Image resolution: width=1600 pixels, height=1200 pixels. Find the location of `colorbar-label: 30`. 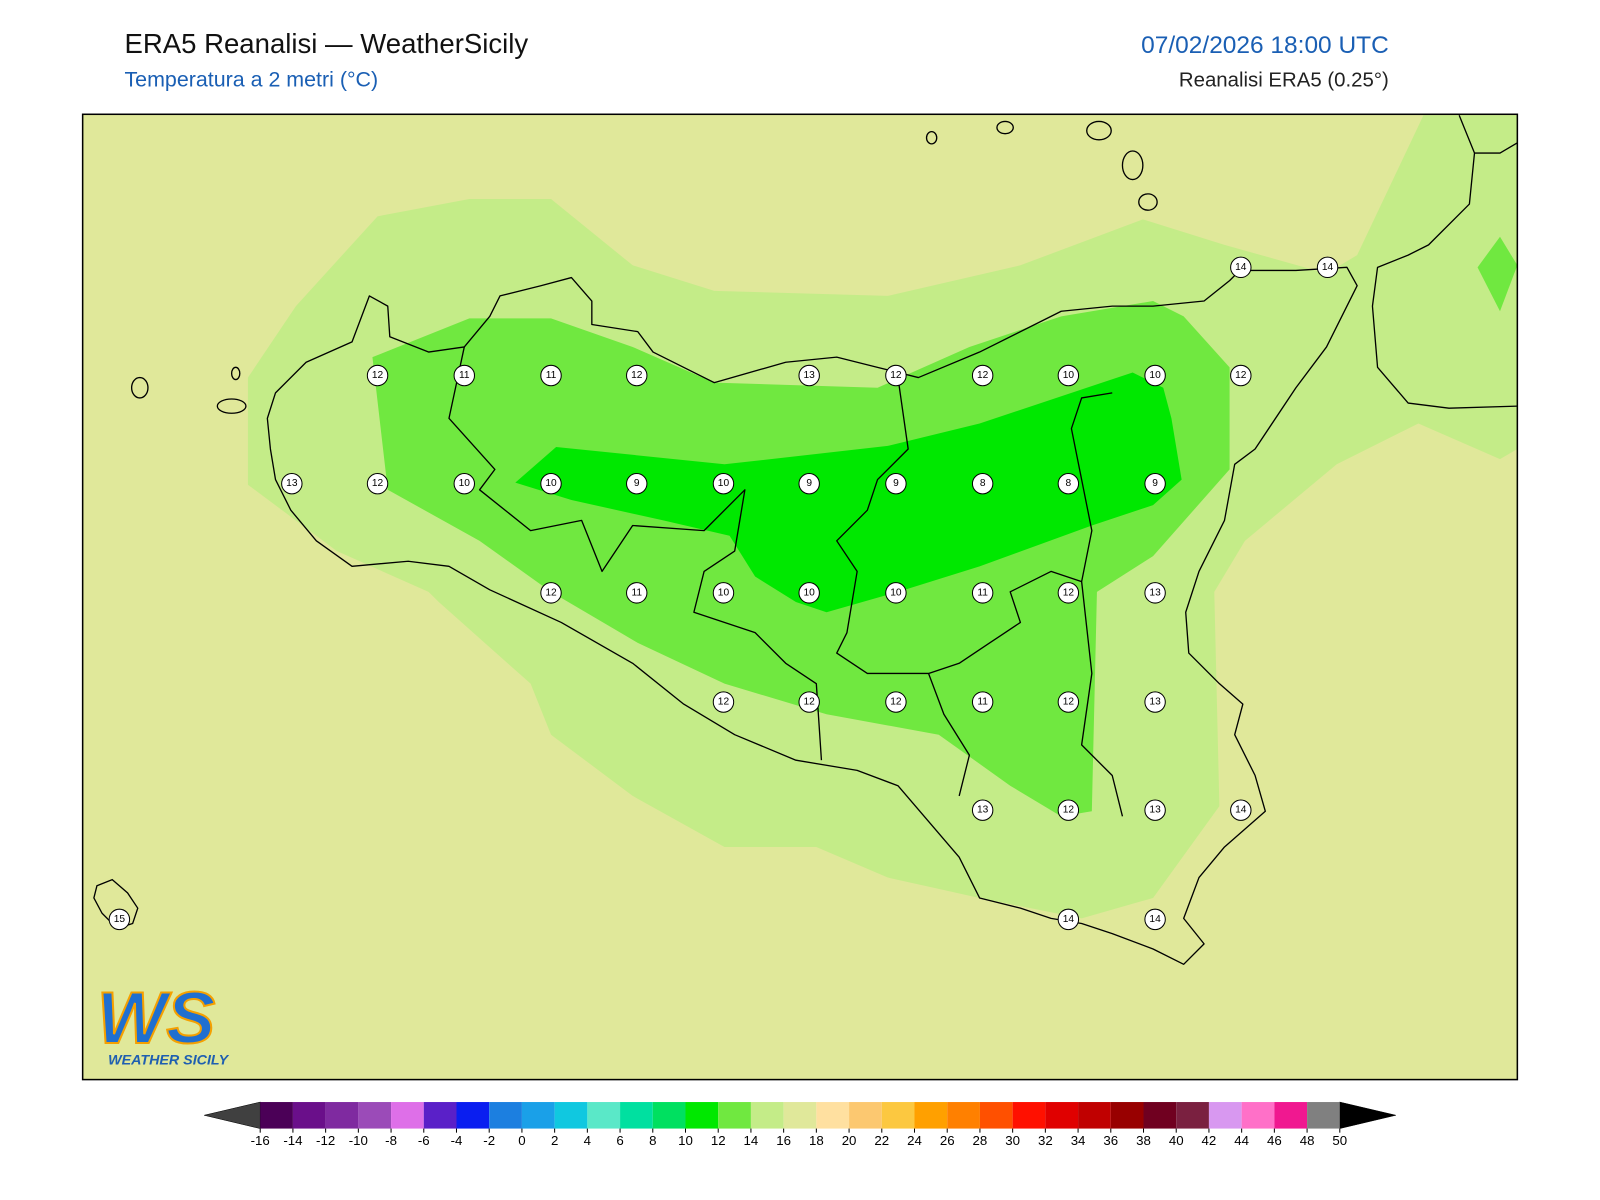

colorbar-label: 30 is located at coordinates (1012, 1140).